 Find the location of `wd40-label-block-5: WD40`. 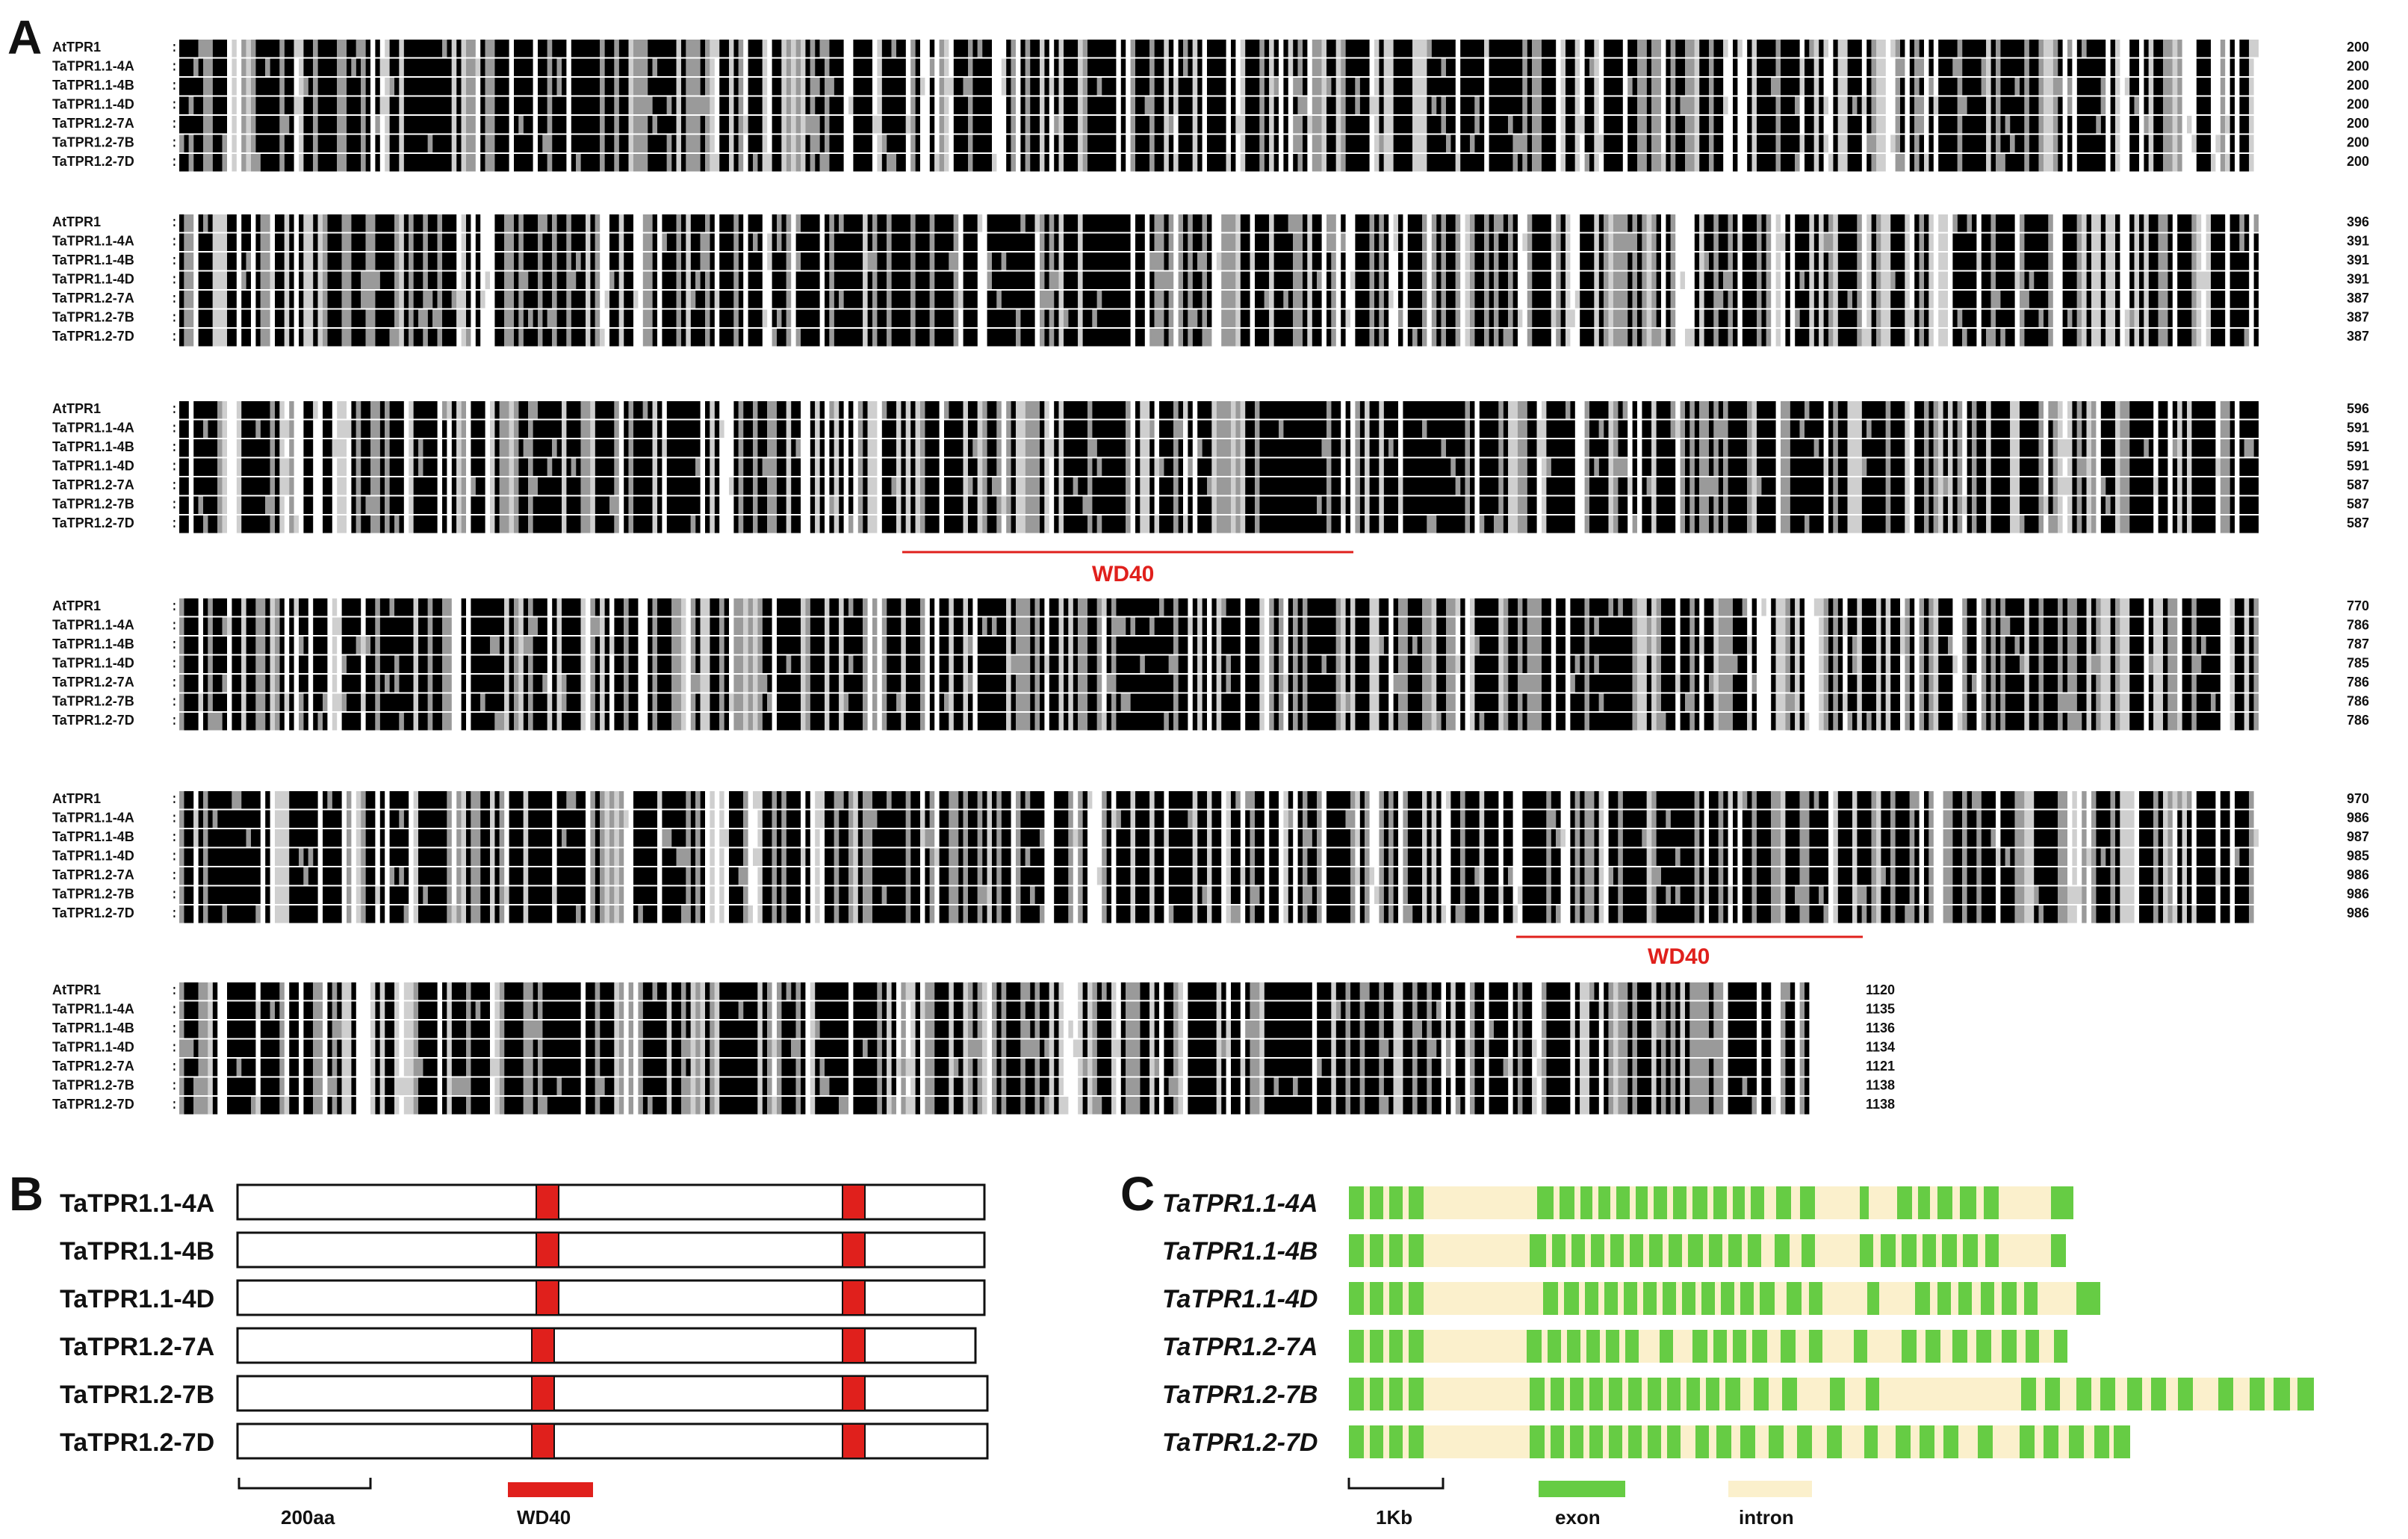

wd40-label-block-5: WD40 is located at coordinates (1679, 956).